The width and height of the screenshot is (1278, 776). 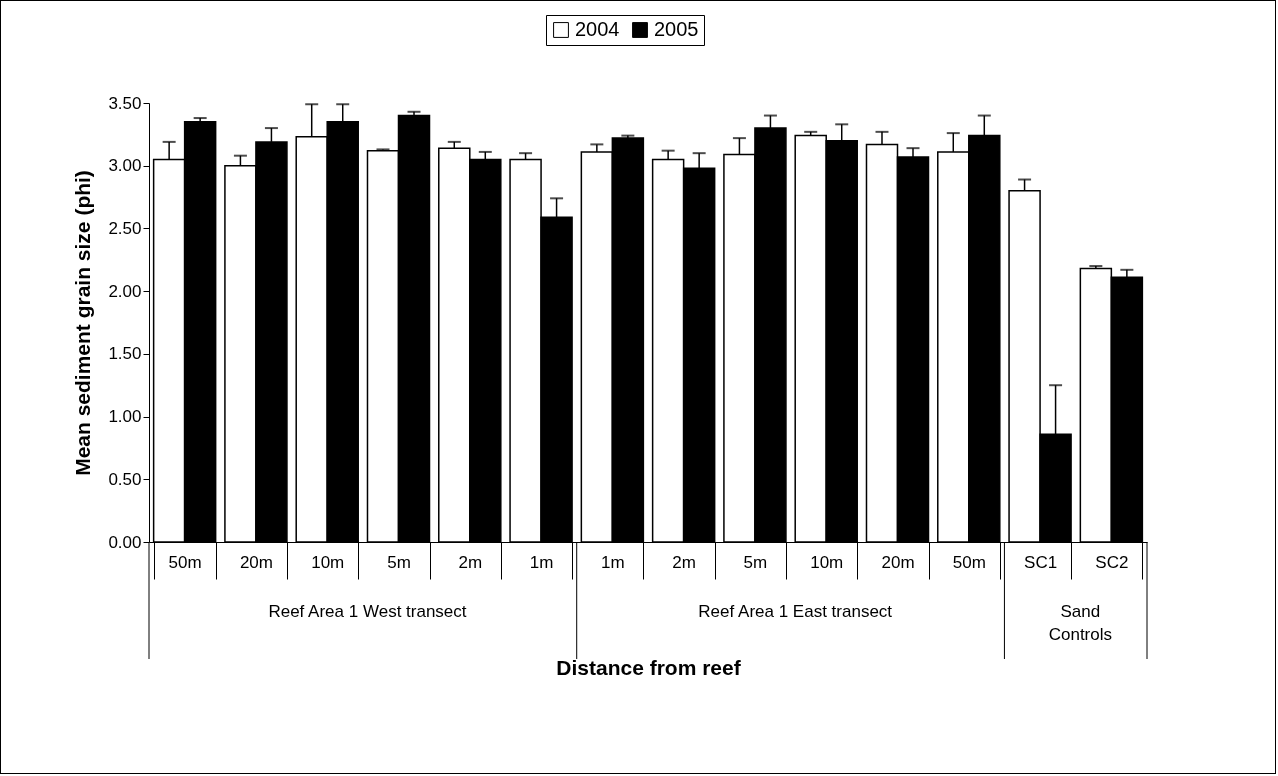 I want to click on y-tick-label: 0.50, so click(x=125, y=479).